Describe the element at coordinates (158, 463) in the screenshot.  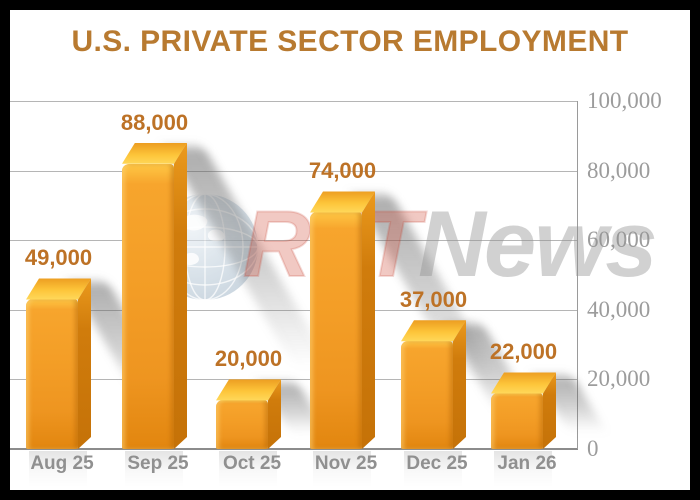
I see `x-tick-label: Sep 25` at that location.